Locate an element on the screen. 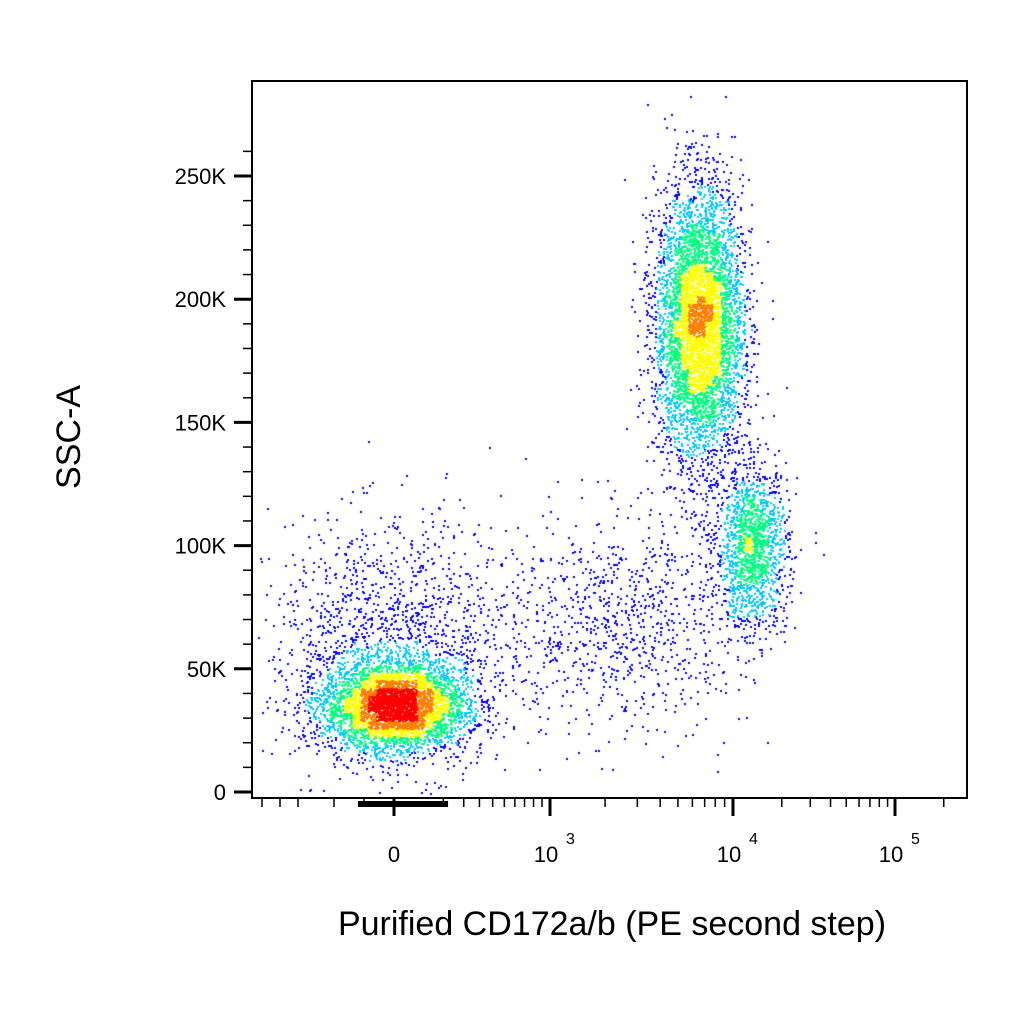 This screenshot has height=1024, width=1024. x-tick-label-exponent: 3 is located at coordinates (570, 839).